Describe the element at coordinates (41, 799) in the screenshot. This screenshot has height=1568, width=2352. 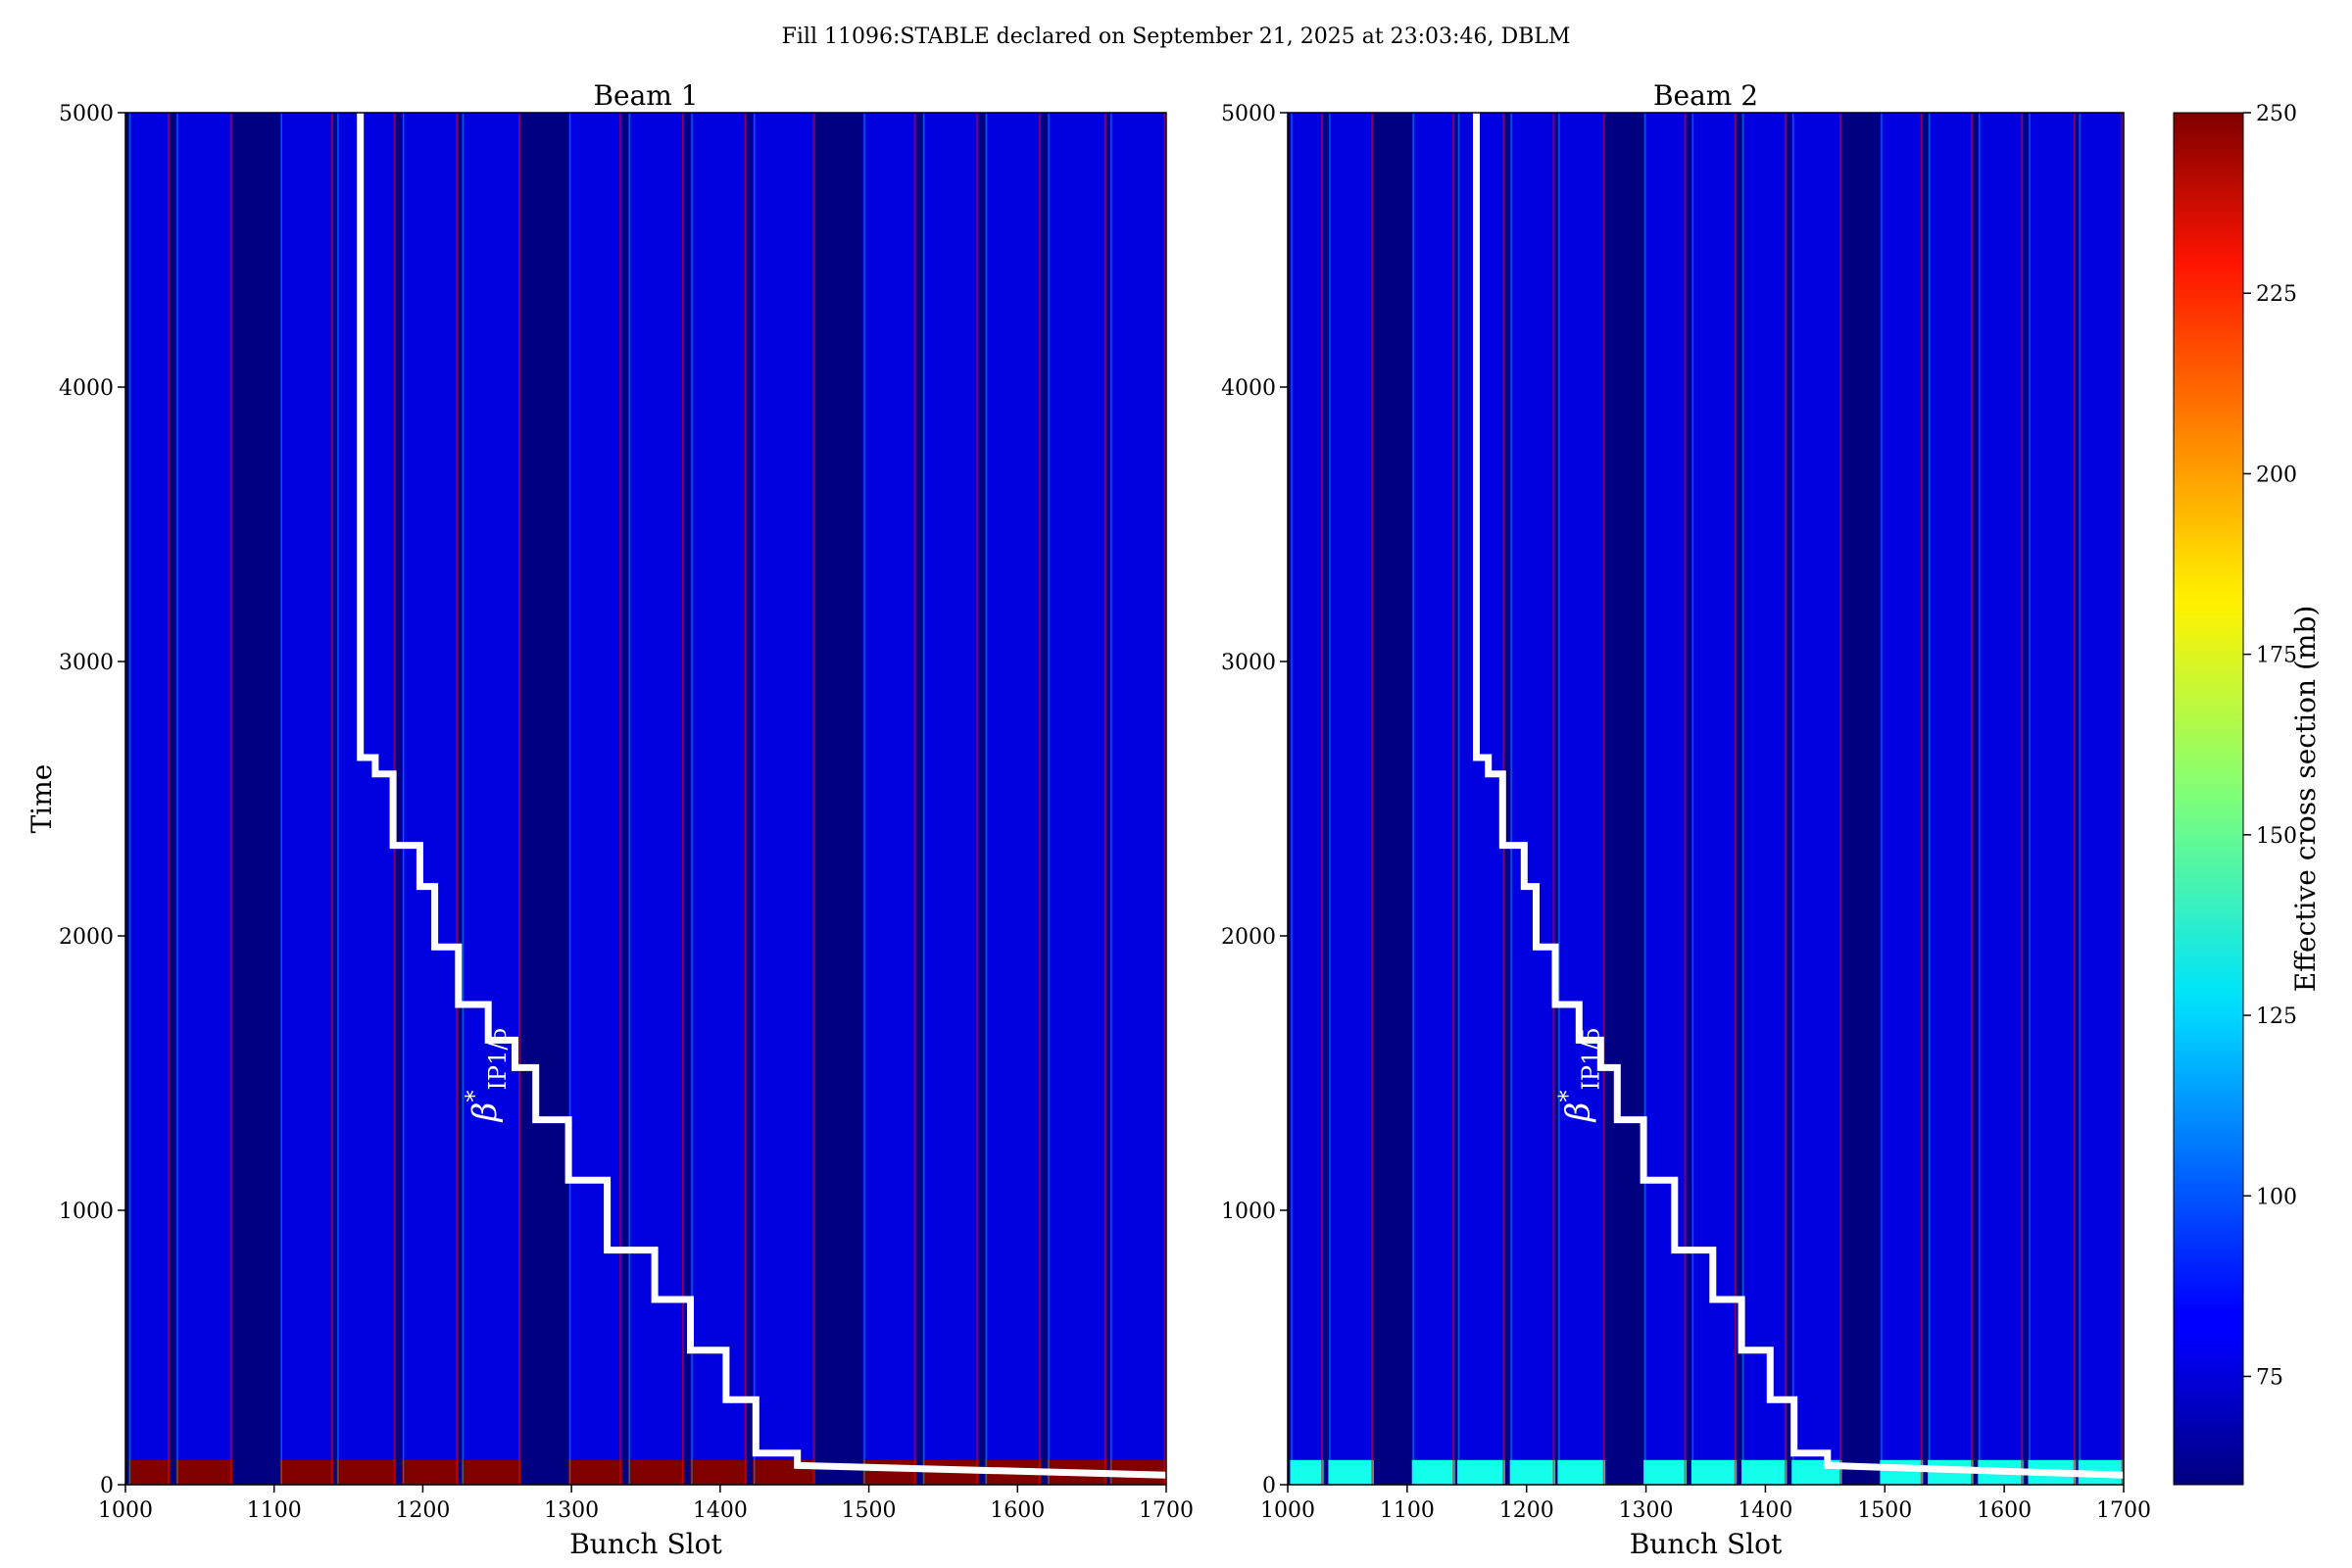
I see `y-axis-label: Time` at that location.